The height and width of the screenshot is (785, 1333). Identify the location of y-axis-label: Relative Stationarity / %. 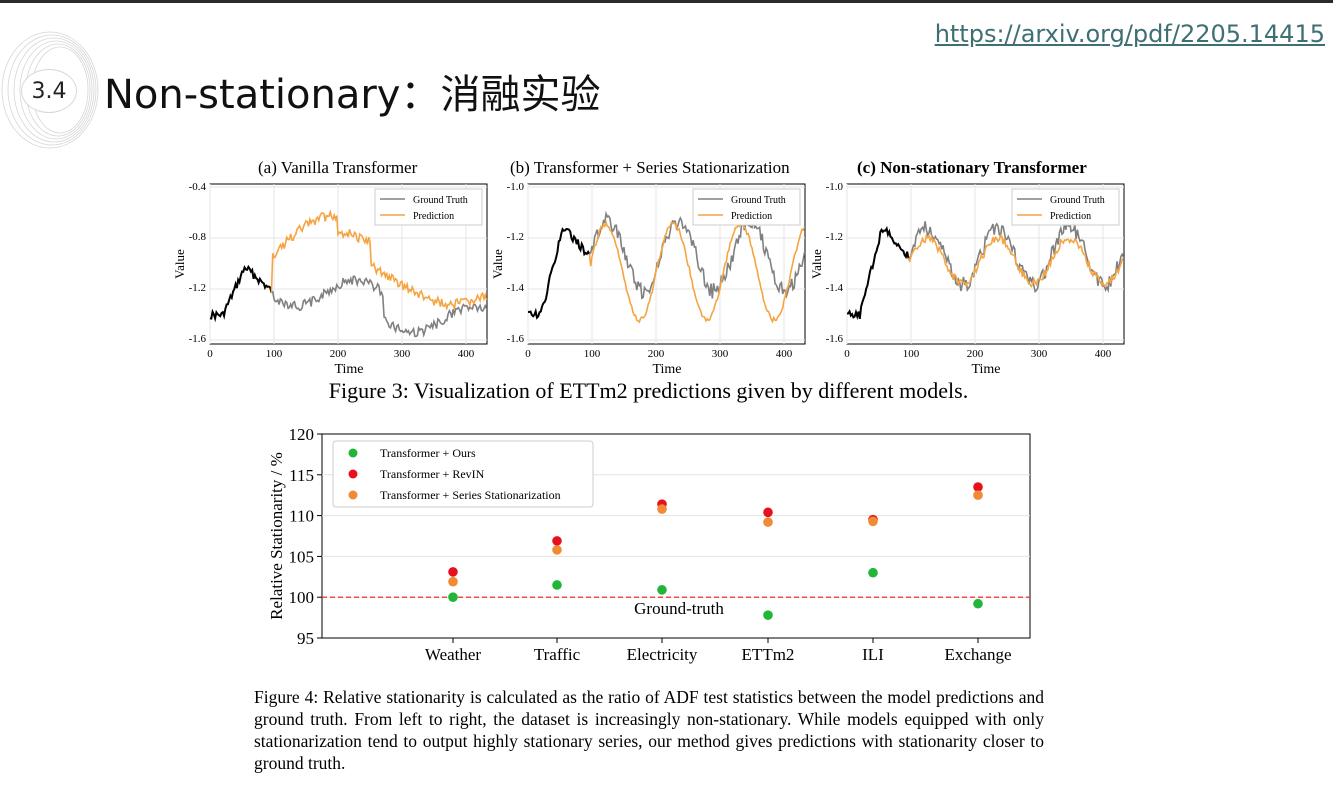
(276, 536).